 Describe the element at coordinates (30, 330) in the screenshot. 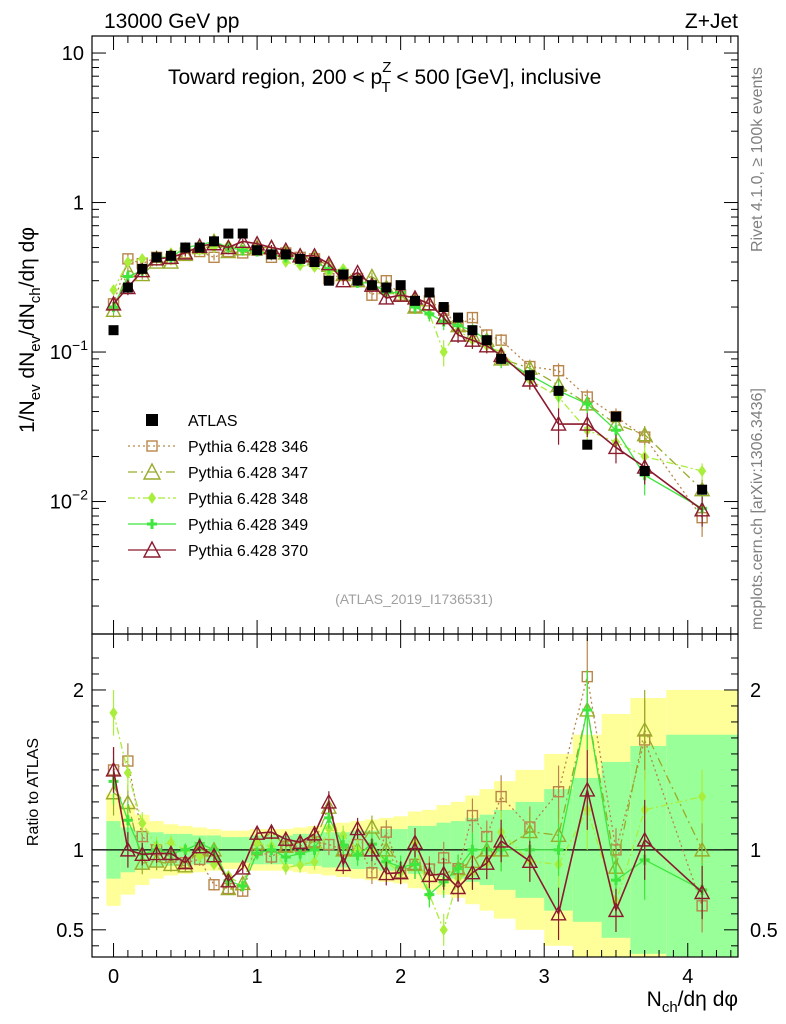

I see `svg-text: 1/Nev dNev/dNch/dη dφ` at that location.